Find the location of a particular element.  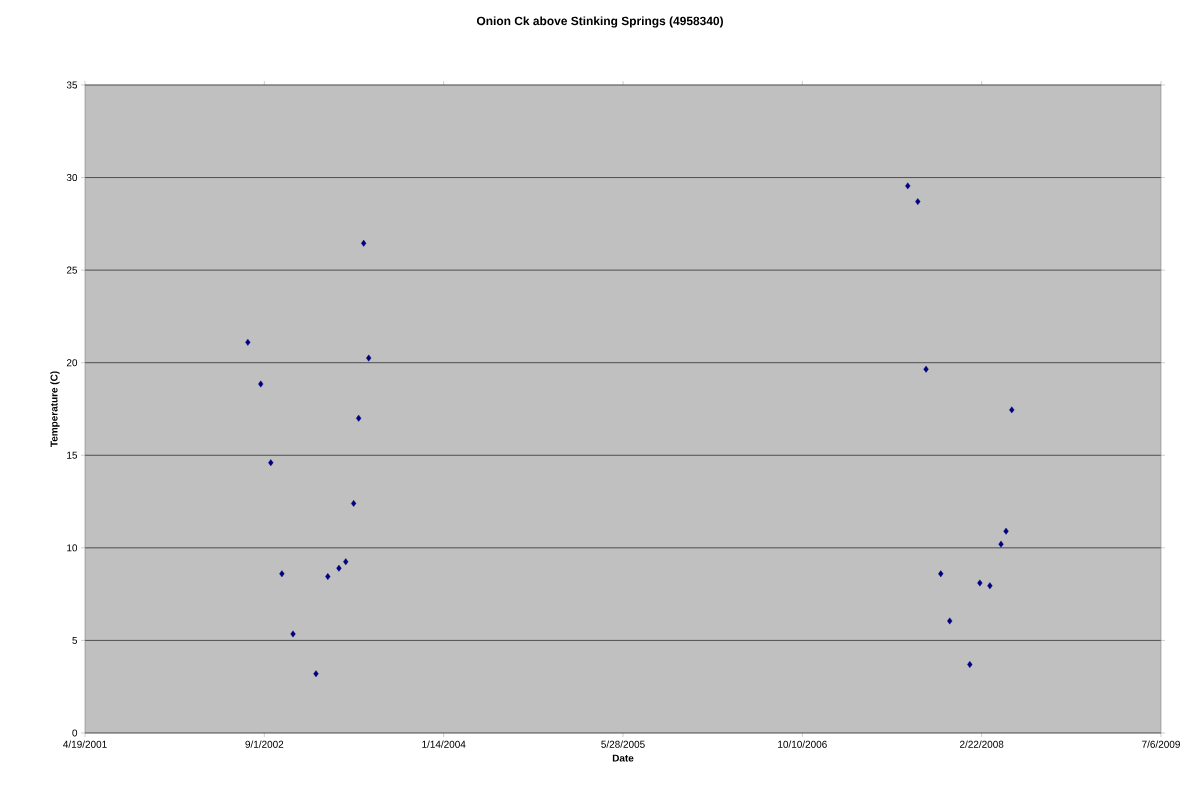

x-axis-title: Date is located at coordinates (623, 758).